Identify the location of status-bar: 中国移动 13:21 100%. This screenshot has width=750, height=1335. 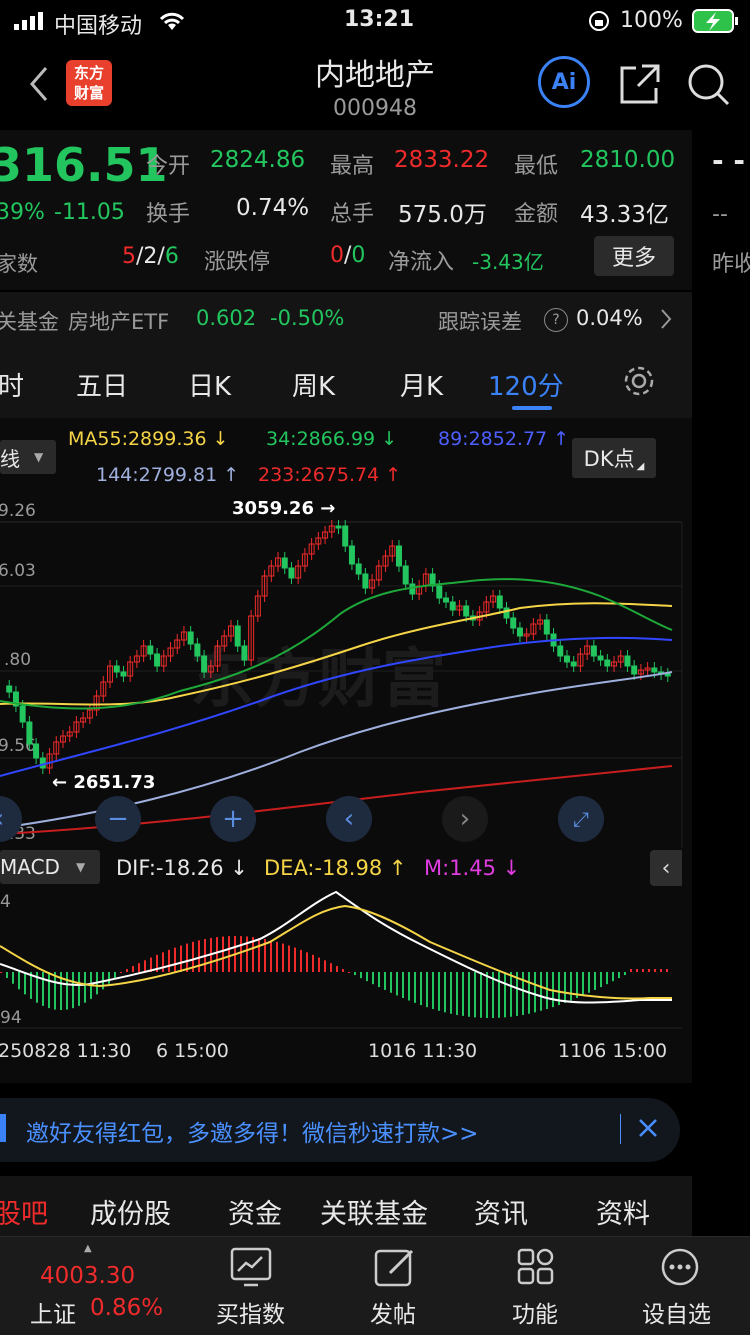
(375, 21).